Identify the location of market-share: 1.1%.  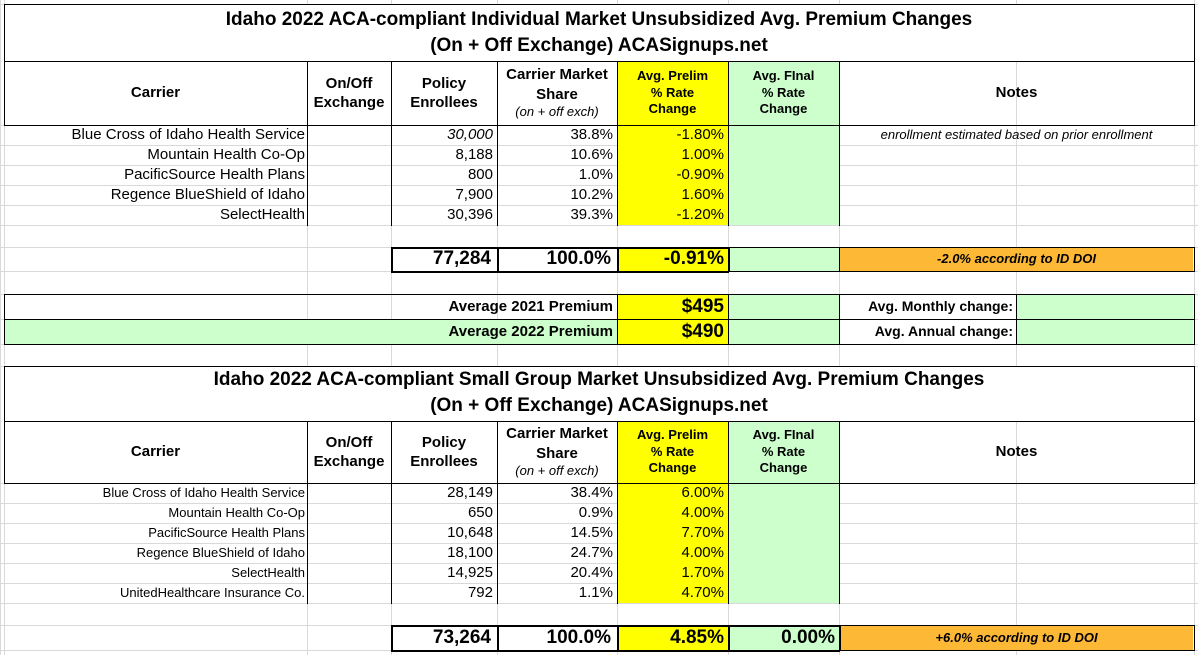
(595, 592).